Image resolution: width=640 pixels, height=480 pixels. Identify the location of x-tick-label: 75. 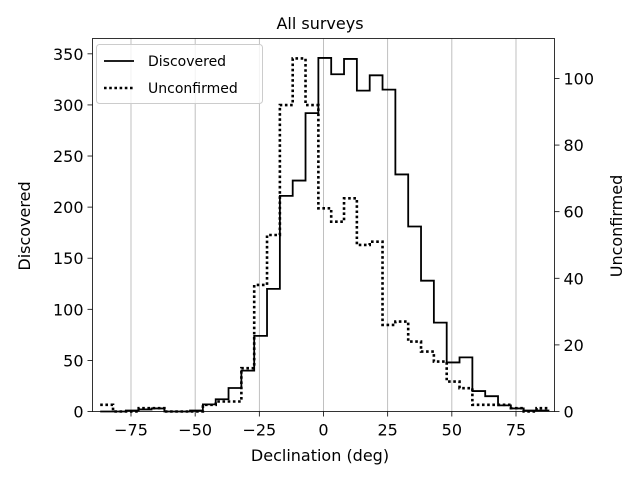
(516, 430).